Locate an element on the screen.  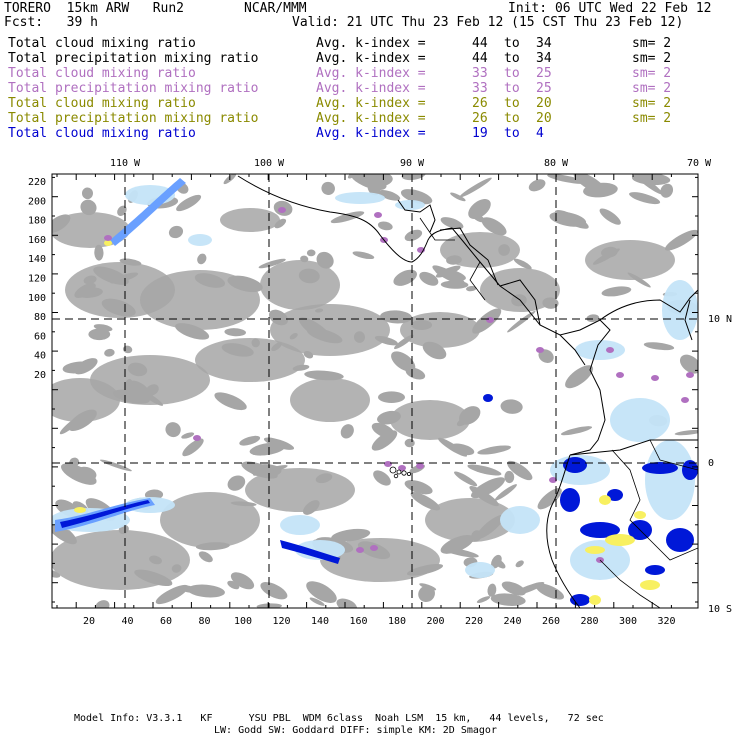
top-longitude-label: 80 W is located at coordinates (556, 163).